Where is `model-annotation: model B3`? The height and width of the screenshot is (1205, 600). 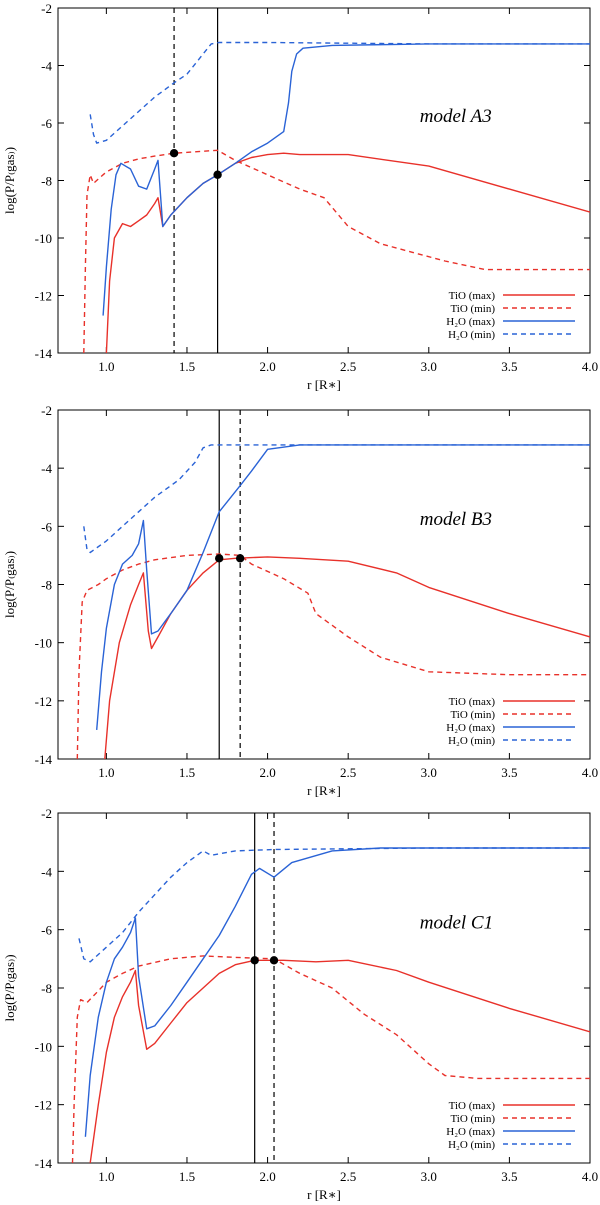
model-annotation: model B3 is located at coordinates (456, 519).